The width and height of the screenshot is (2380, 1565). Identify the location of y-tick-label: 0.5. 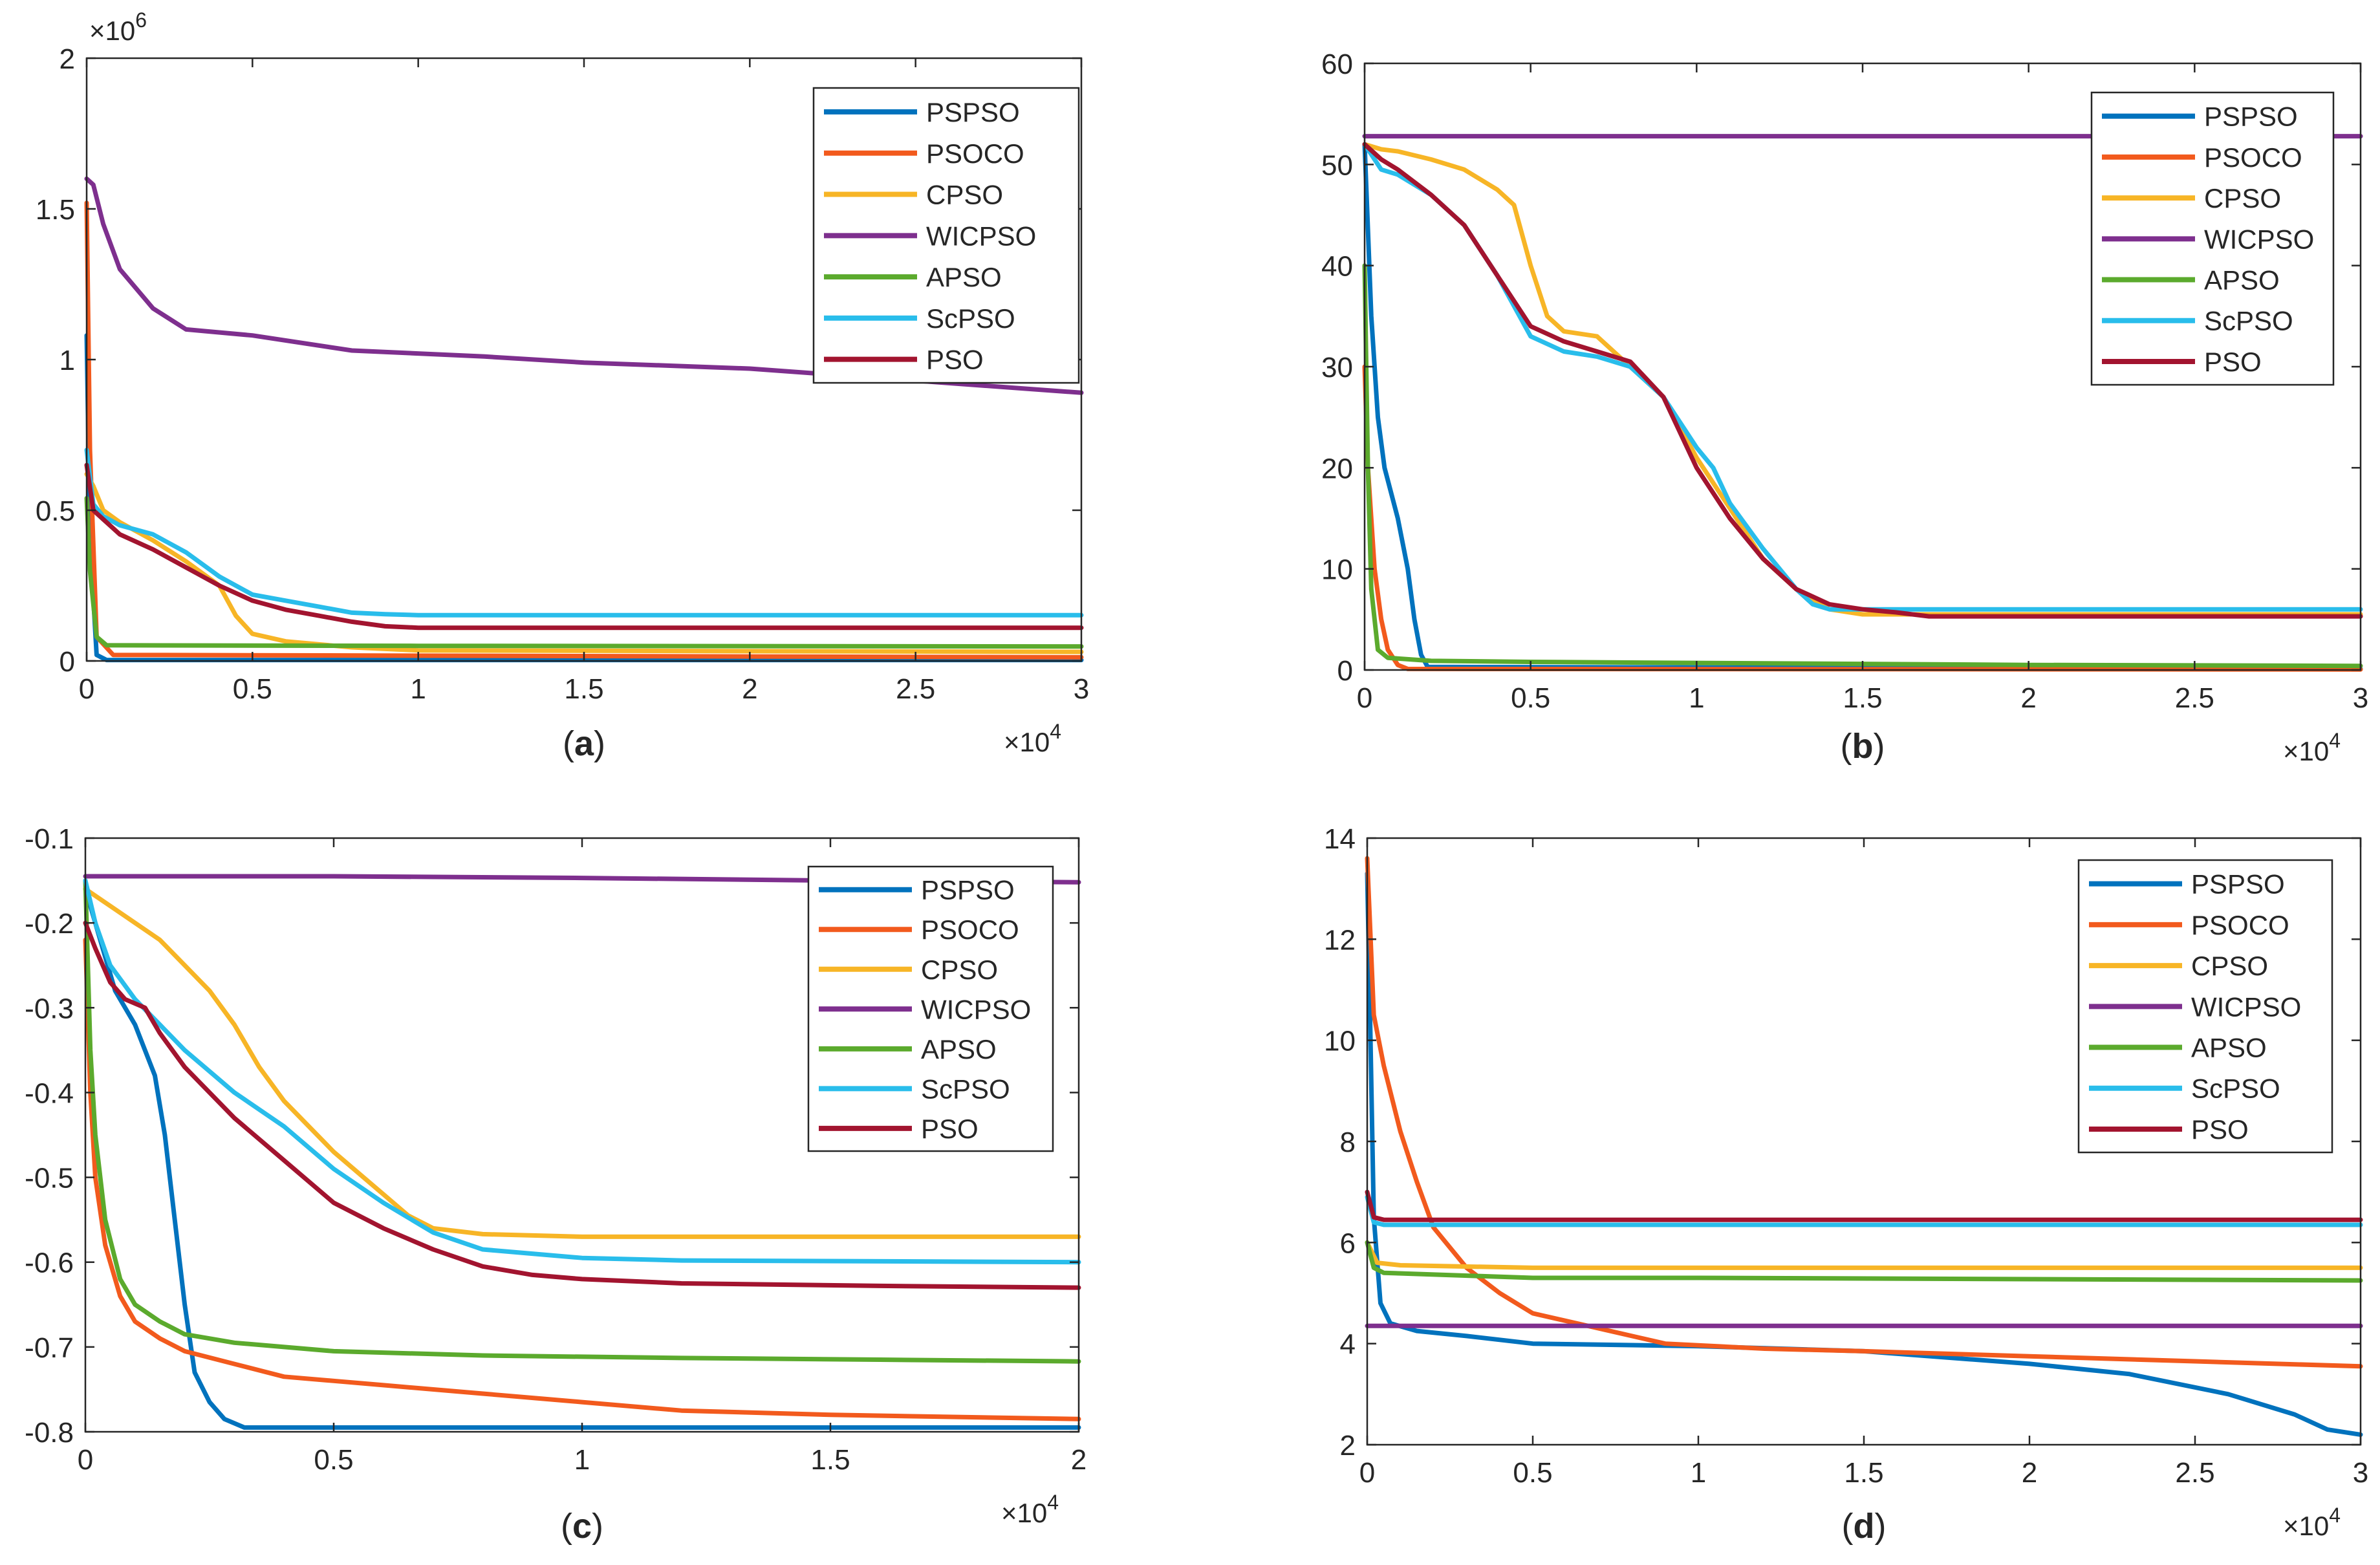
(56, 511).